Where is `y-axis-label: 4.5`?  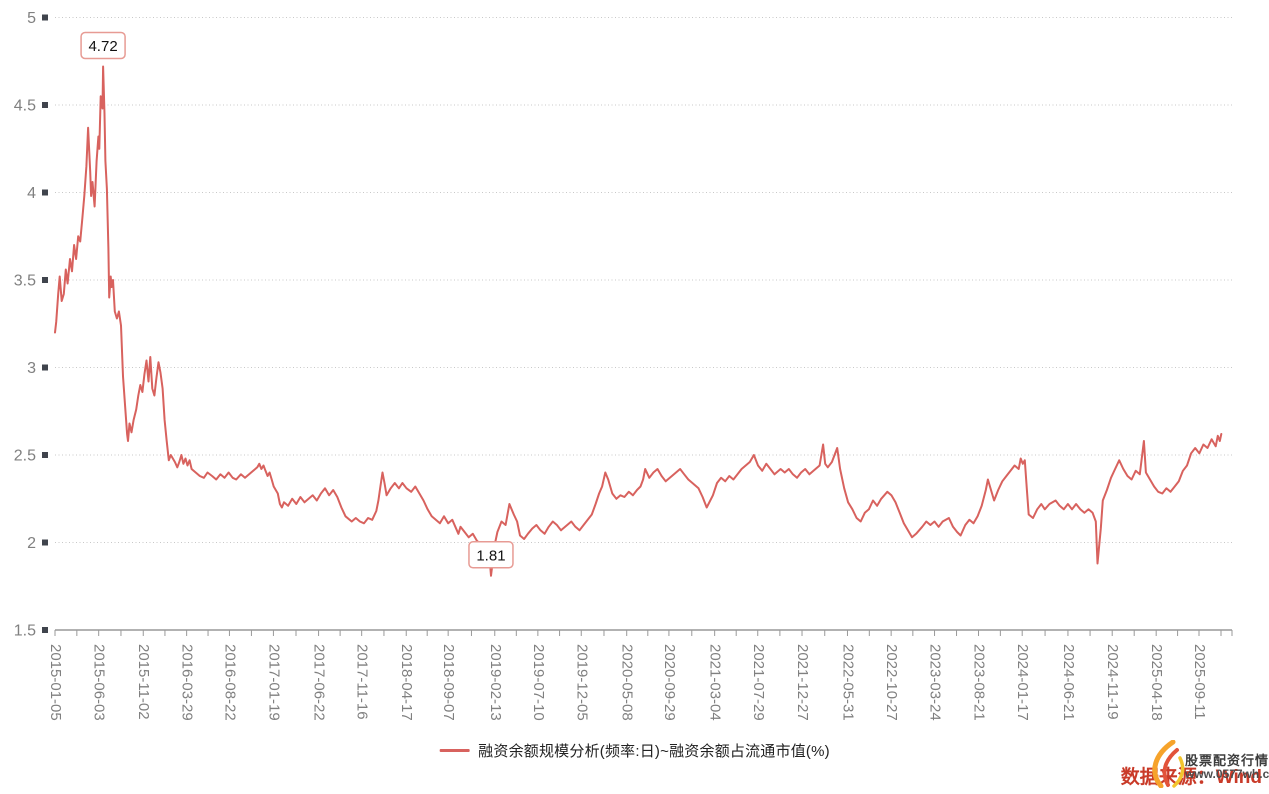
y-axis-label: 4.5 is located at coordinates (25, 106).